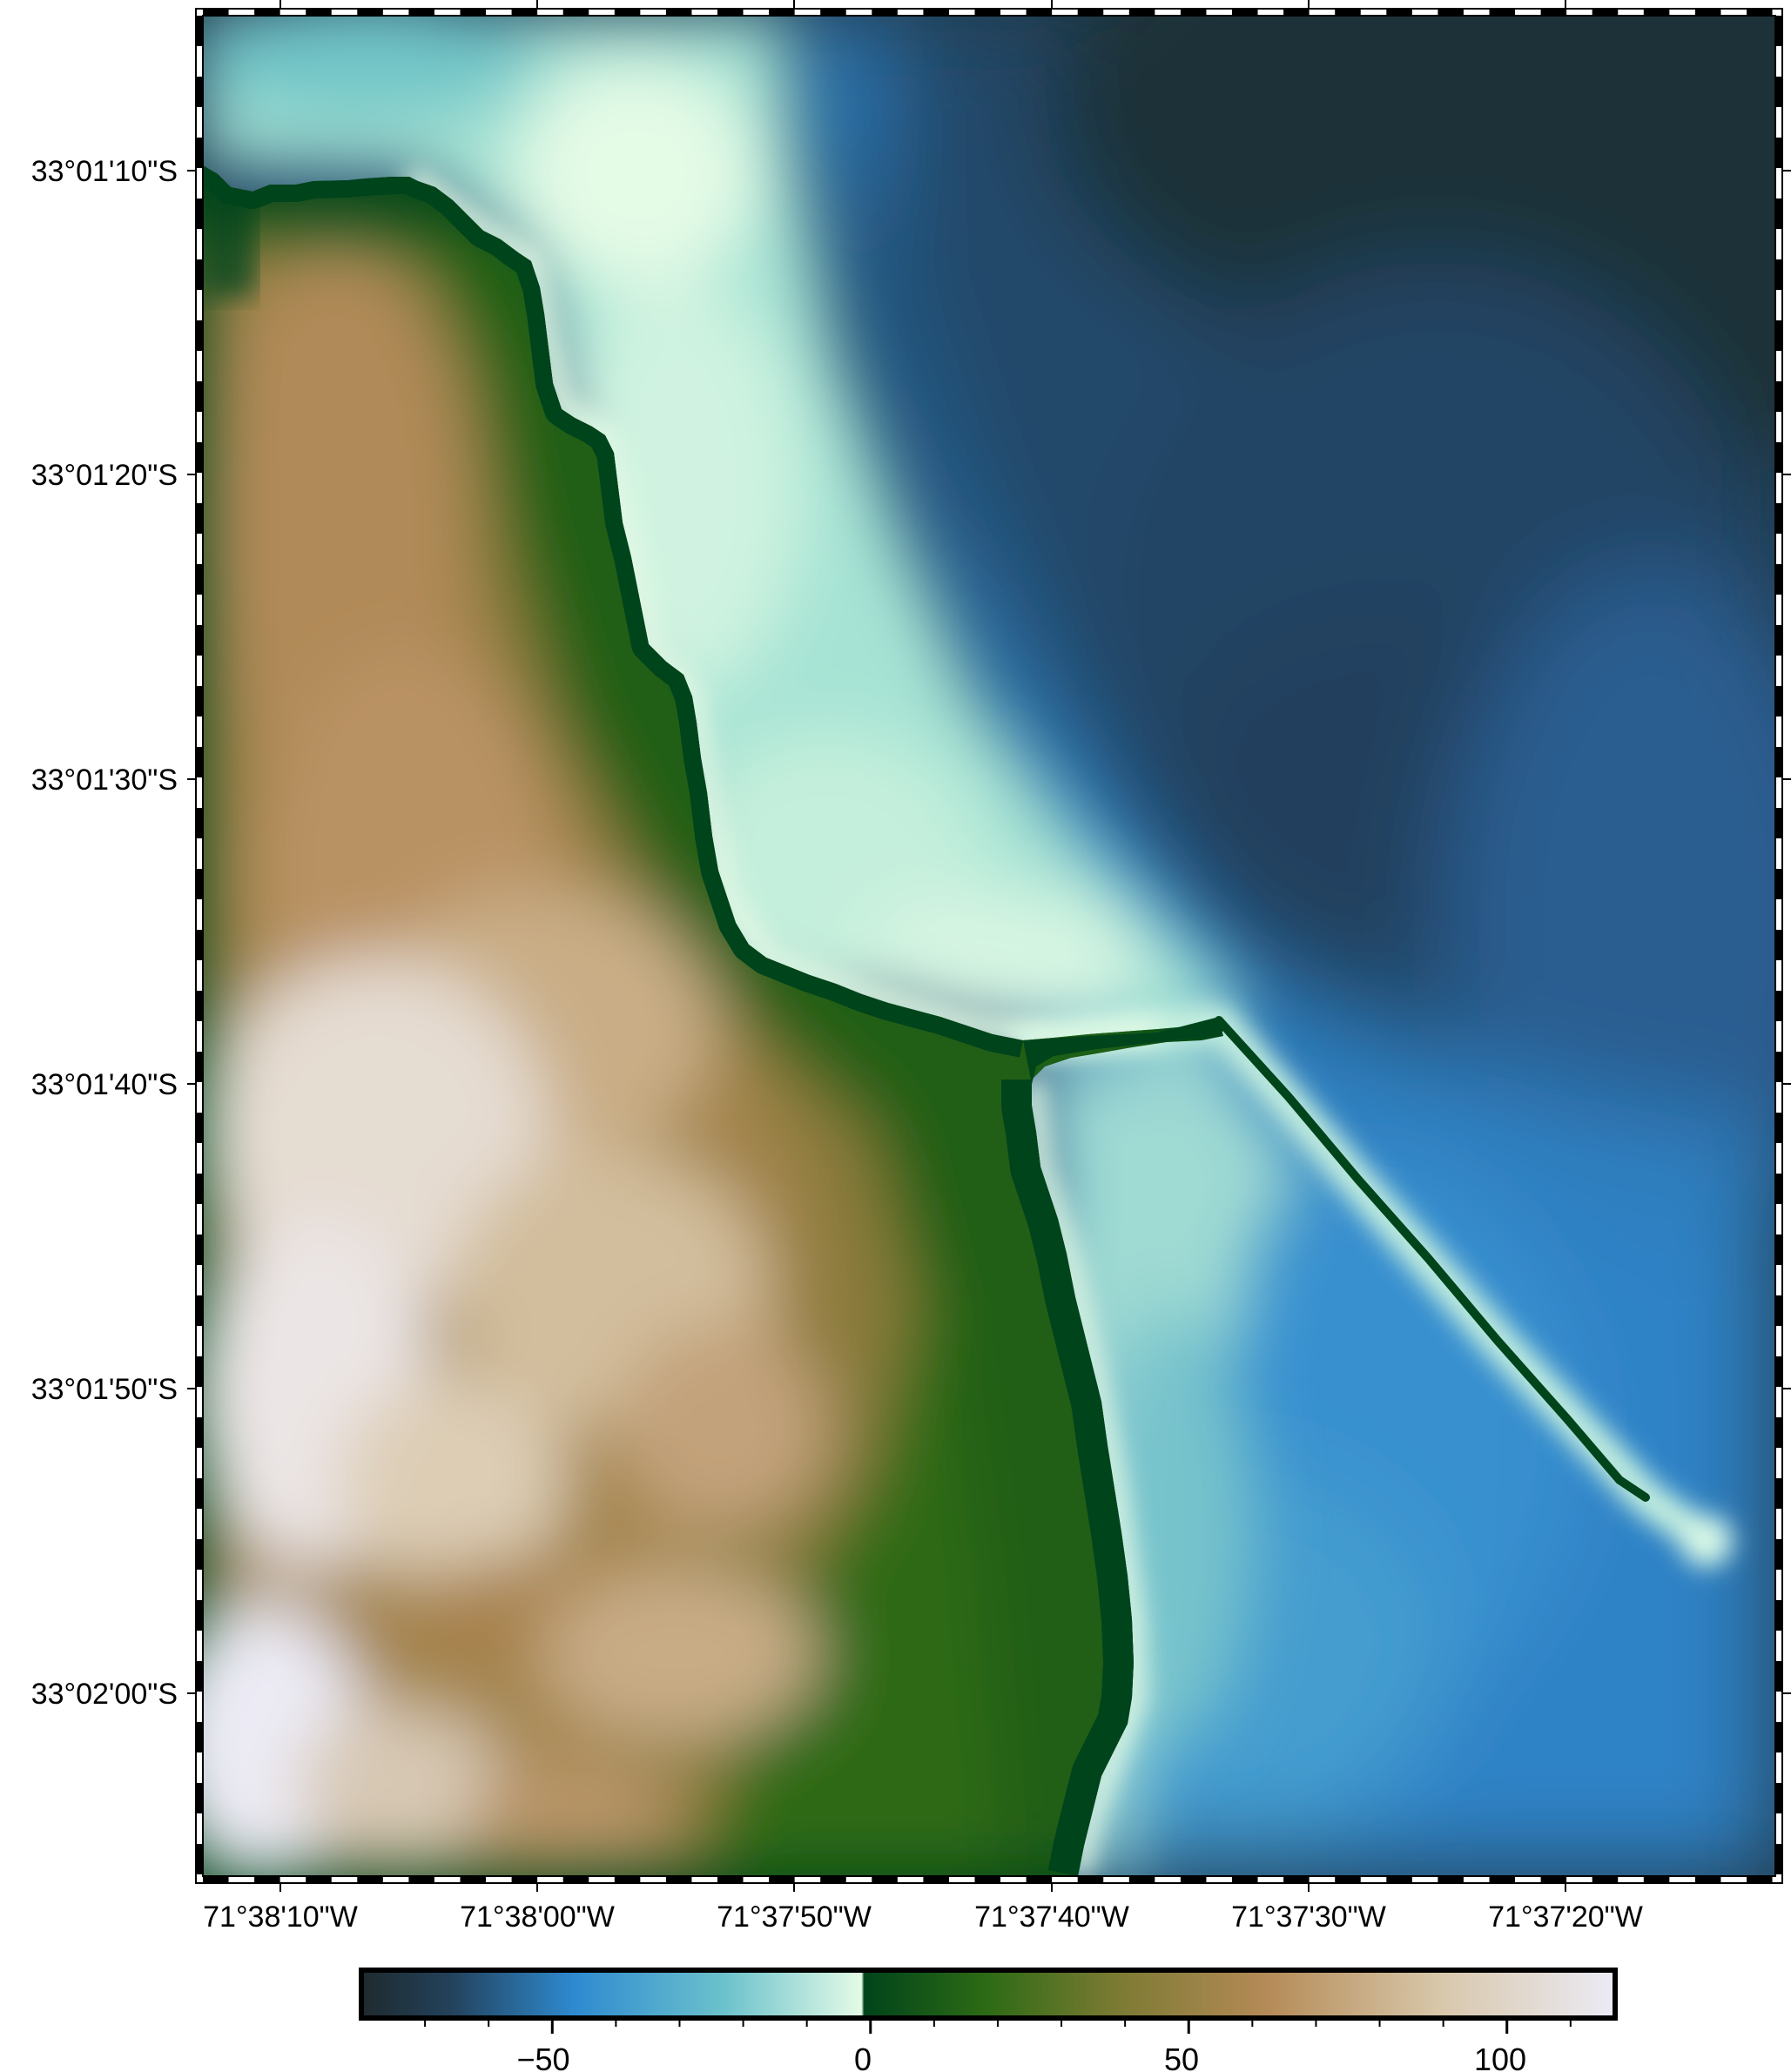 This screenshot has width=1791, height=2072. I want to click on colorbar-tick-label: −50, so click(542, 2057).